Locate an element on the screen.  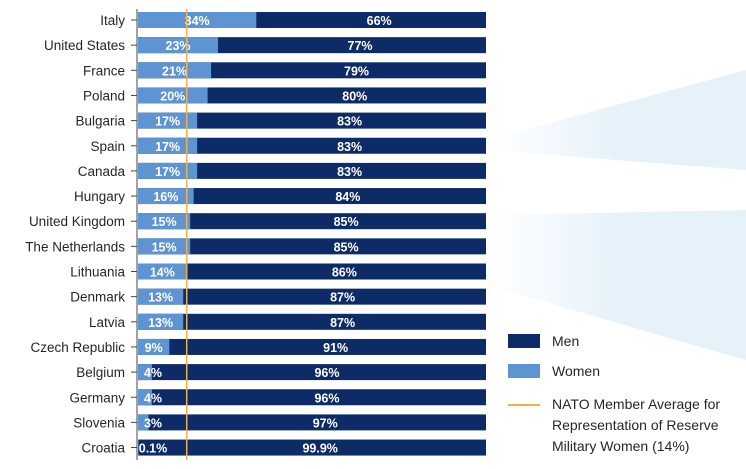
value-label-women-hungary: 16% is located at coordinates (165, 197).